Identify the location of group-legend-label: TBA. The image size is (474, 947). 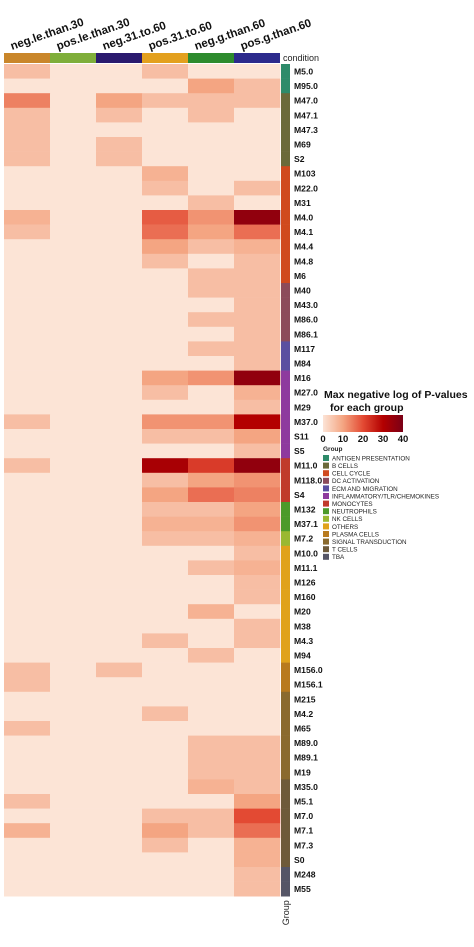
(338, 557).